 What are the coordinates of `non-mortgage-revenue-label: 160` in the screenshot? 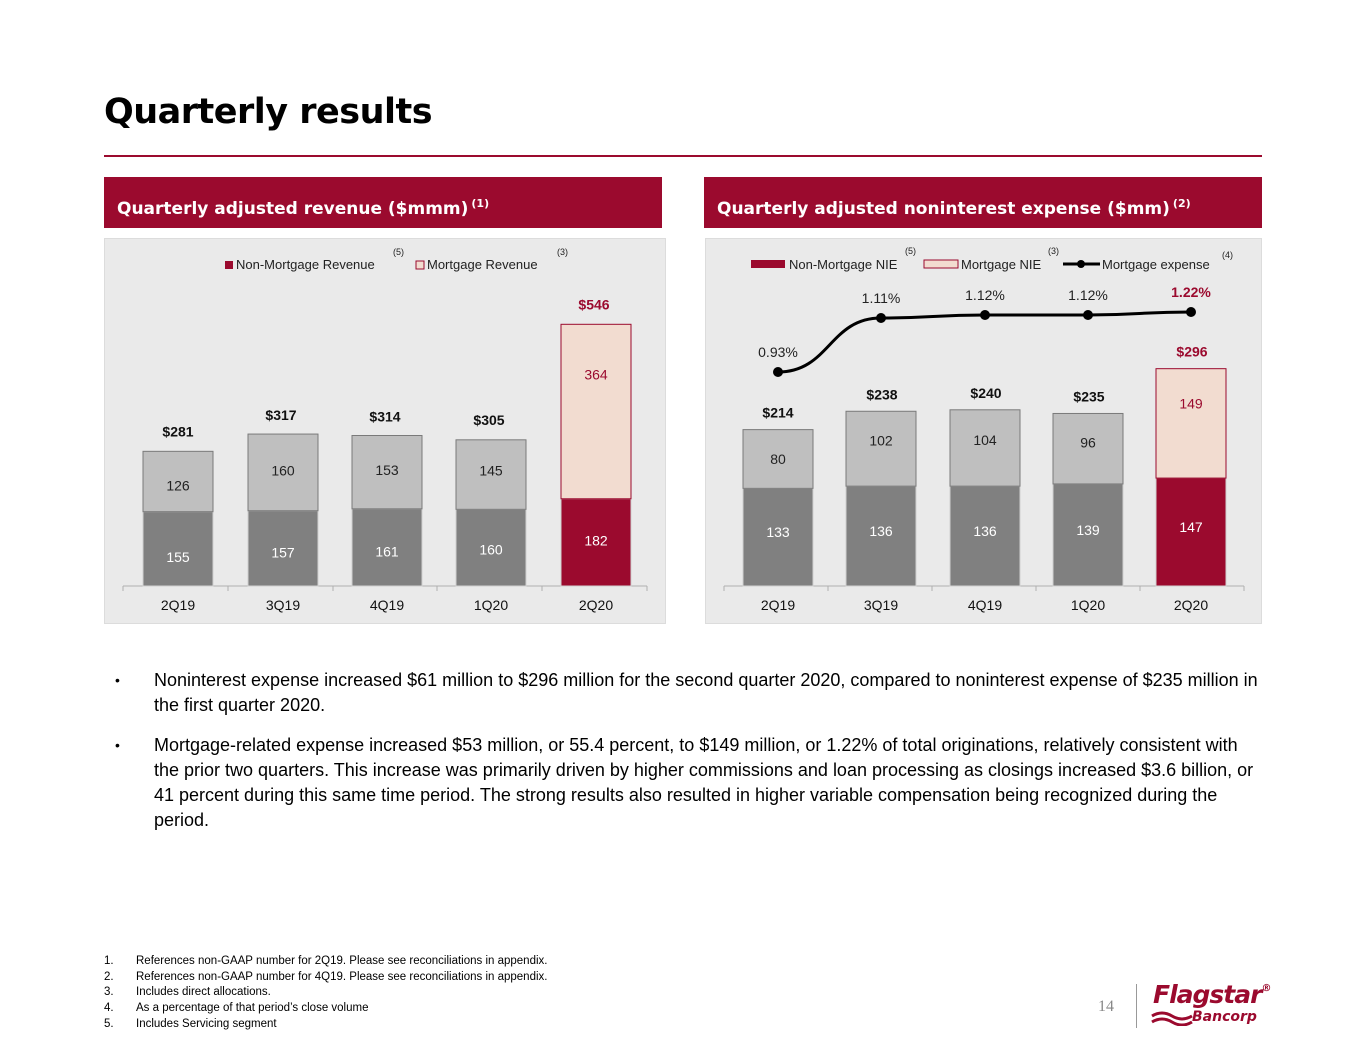 It's located at (491, 550).